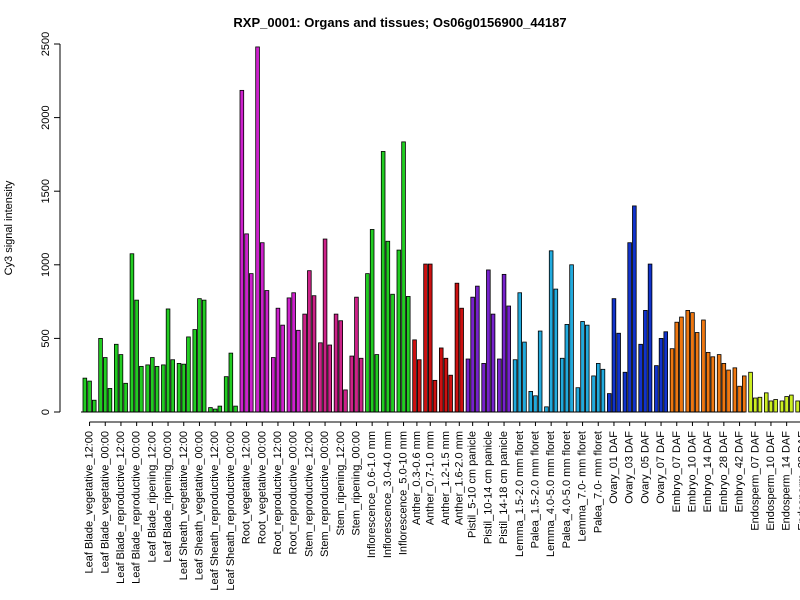  Describe the element at coordinates (46, 338) in the screenshot. I see `y-tick-label: 500` at that location.